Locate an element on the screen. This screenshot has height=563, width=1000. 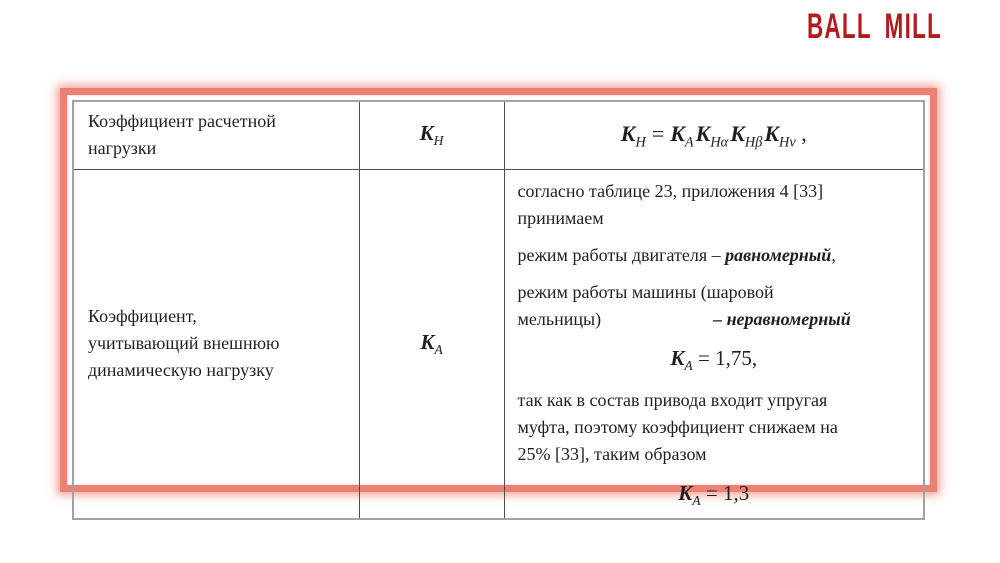
row1-symbol: KH is located at coordinates (431, 135).